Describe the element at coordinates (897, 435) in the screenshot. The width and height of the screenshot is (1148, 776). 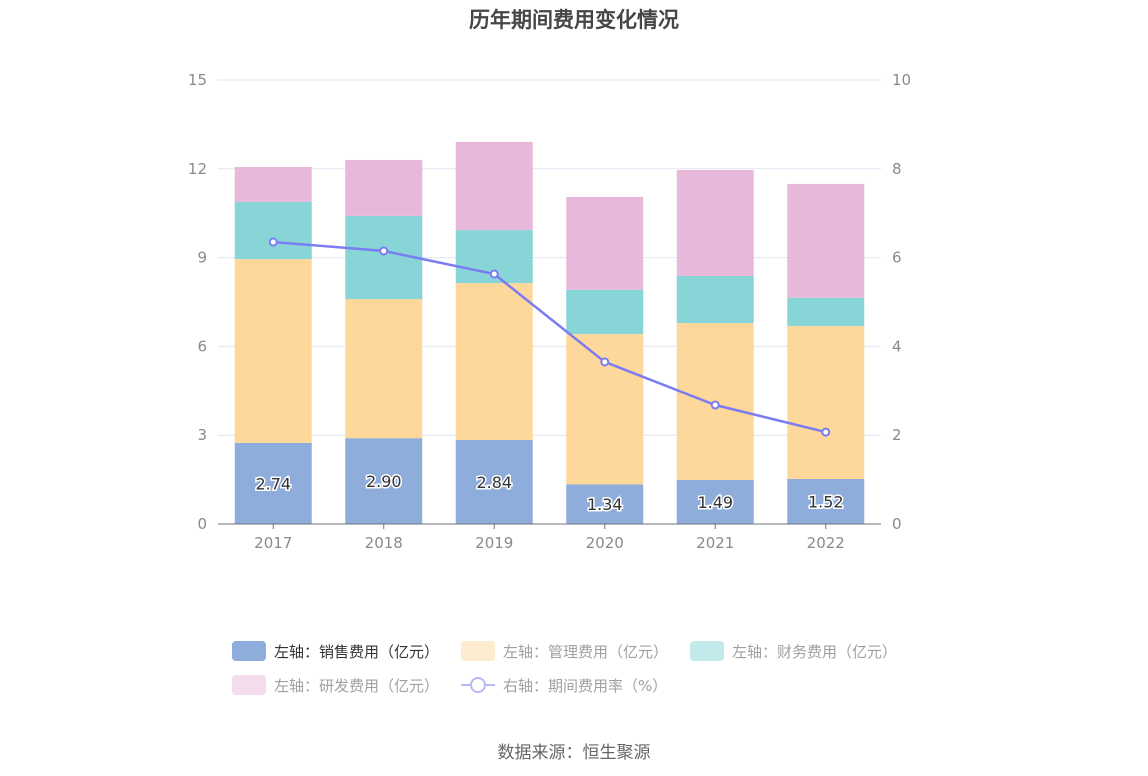
I see `right-axis-tick-label: 2` at that location.